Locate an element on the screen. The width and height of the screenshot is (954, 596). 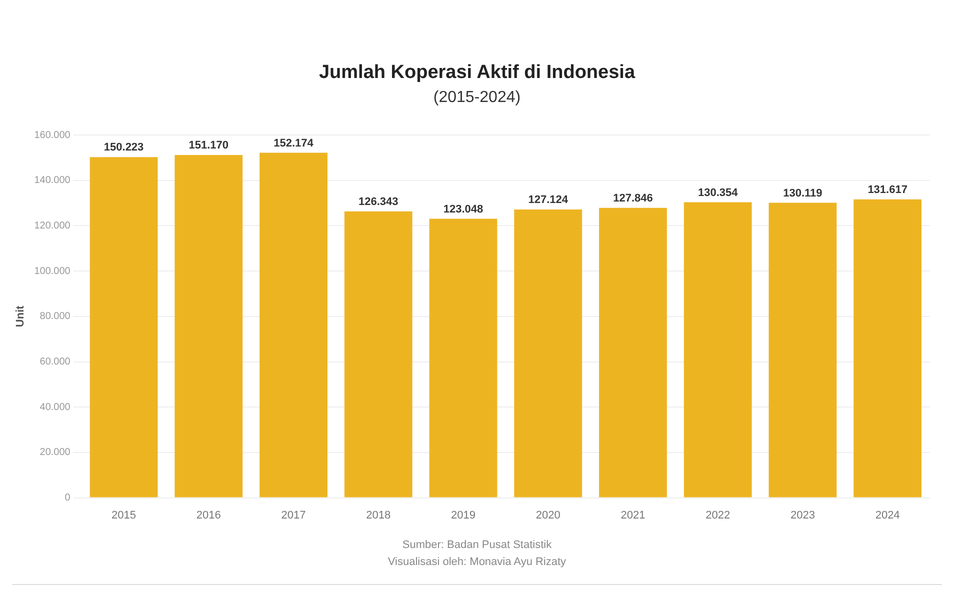
data-label: 131.617 is located at coordinates (888, 190).